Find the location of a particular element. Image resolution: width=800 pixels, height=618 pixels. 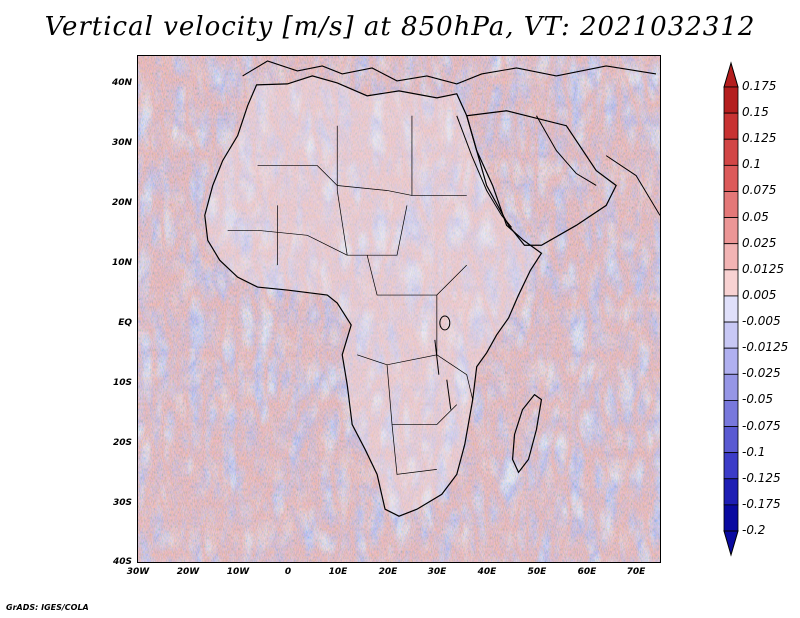

colorbar-label: -0.005 is located at coordinates (761, 321).